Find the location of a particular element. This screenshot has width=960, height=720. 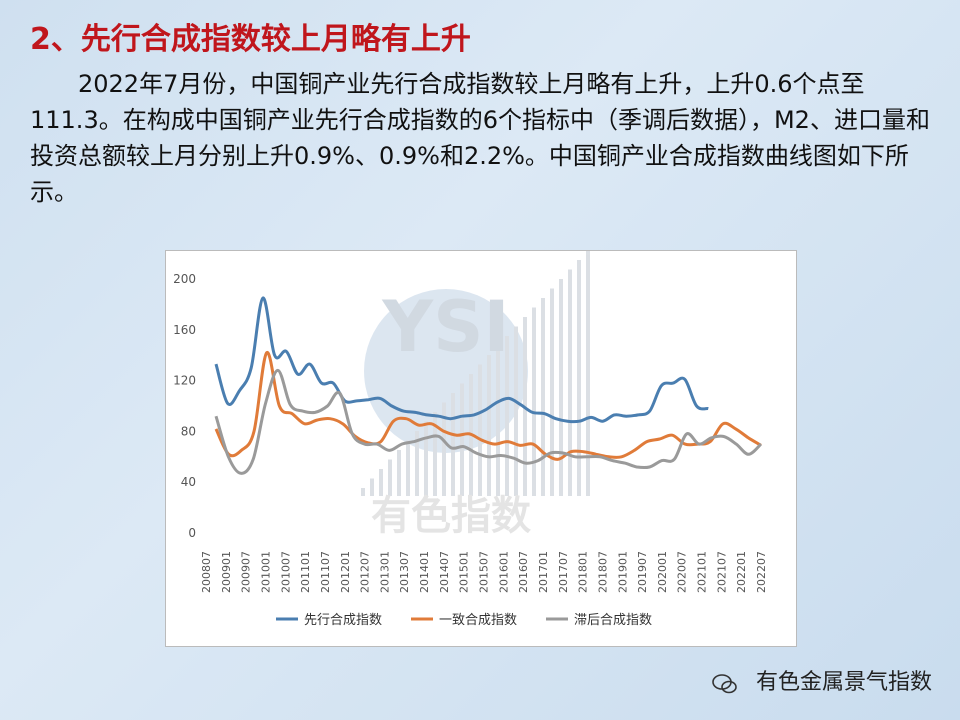

x-tick-label: 202207 is located at coordinates (761, 572).